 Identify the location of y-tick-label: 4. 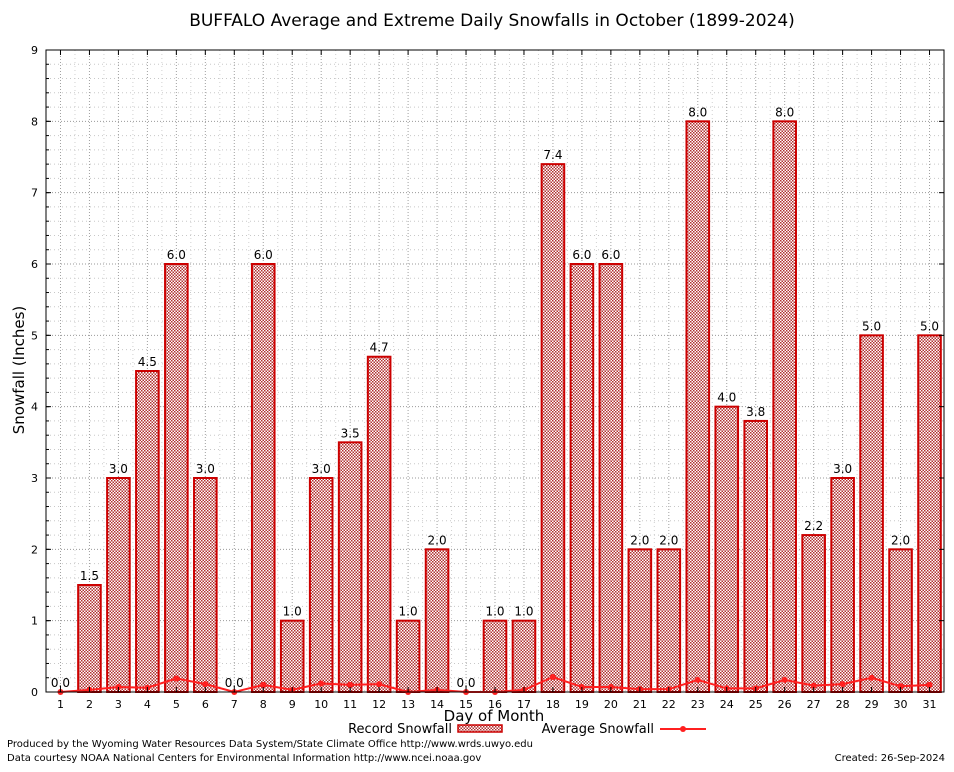
(34, 407).